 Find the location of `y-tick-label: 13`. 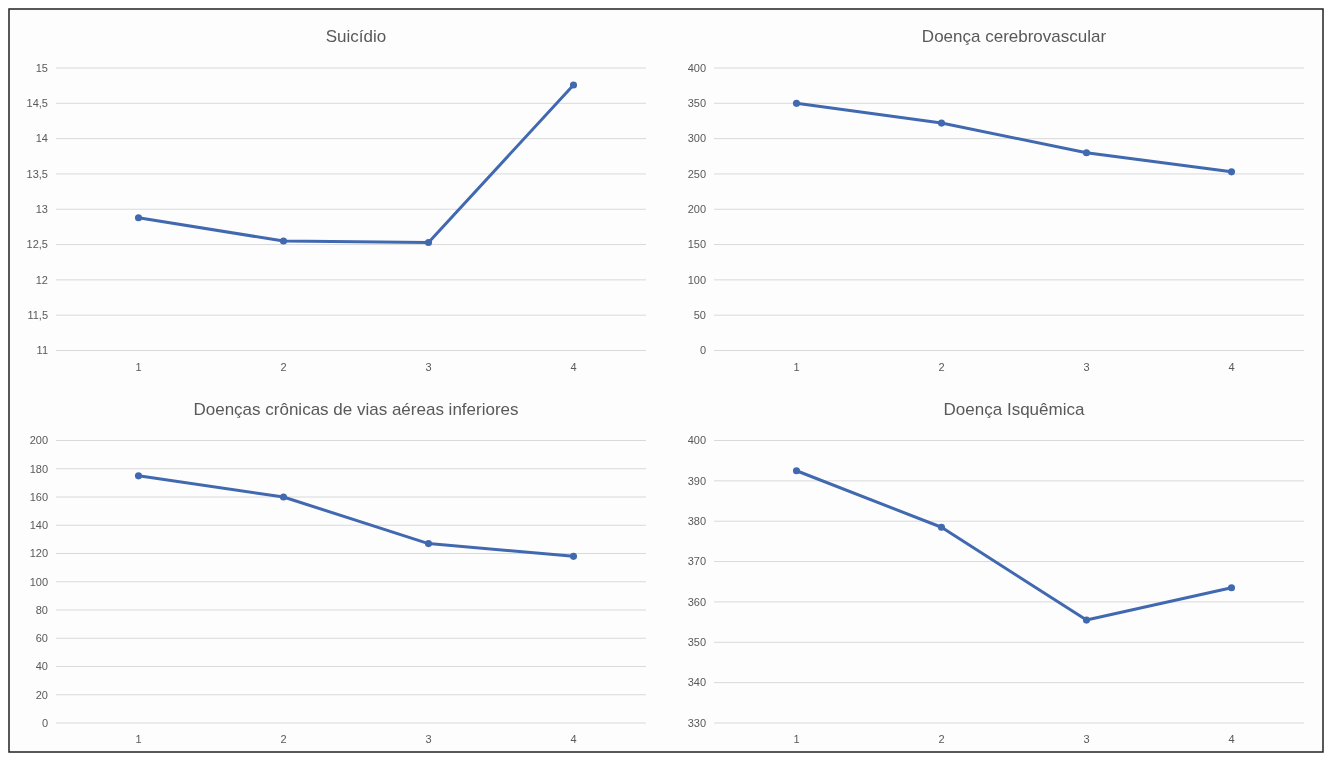

y-tick-label: 13 is located at coordinates (41, 209).